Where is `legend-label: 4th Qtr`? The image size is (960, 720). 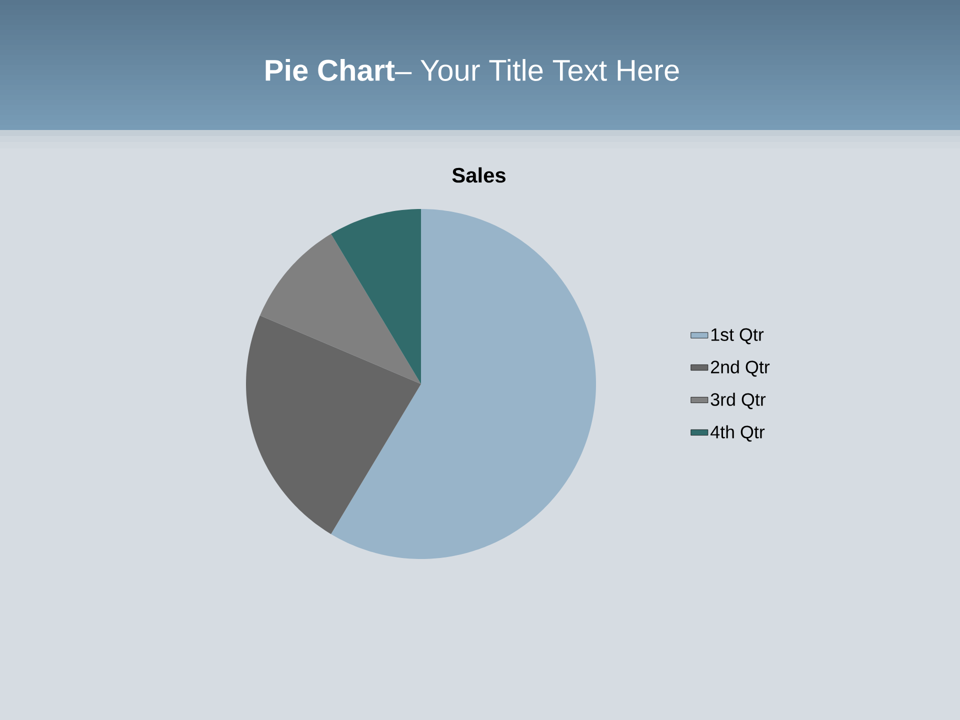
legend-label: 4th Qtr is located at coordinates (737, 433).